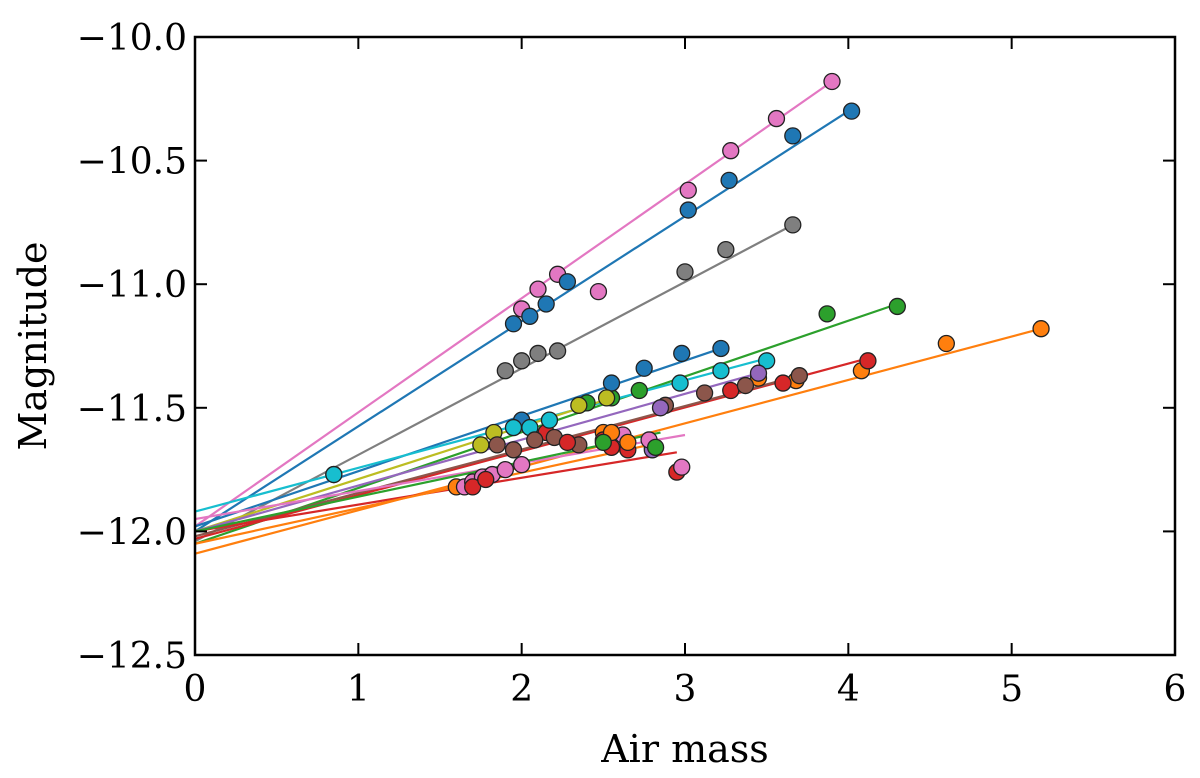 The width and height of the screenshot is (1200, 778). What do you see at coordinates (427, 493) in the screenshot?
I see `fit-line-orange-lower` at bounding box center [427, 493].